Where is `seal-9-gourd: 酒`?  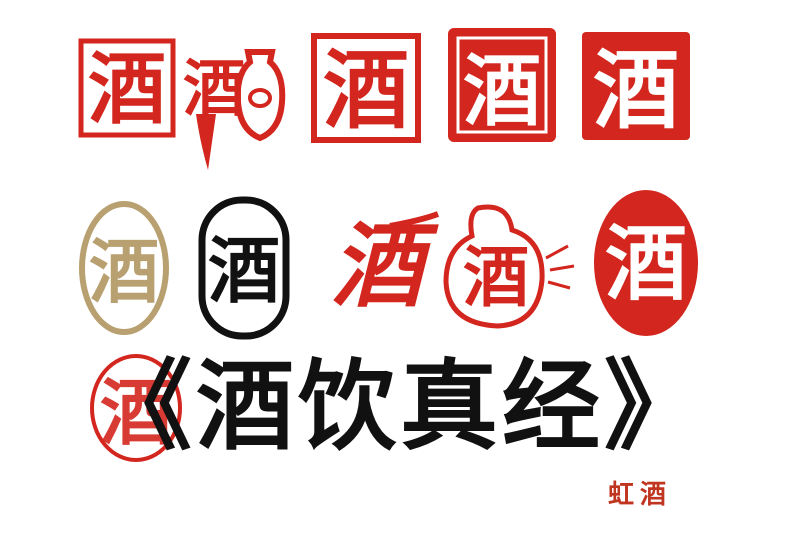 seal-9-gourd: 酒 is located at coordinates (508, 264).